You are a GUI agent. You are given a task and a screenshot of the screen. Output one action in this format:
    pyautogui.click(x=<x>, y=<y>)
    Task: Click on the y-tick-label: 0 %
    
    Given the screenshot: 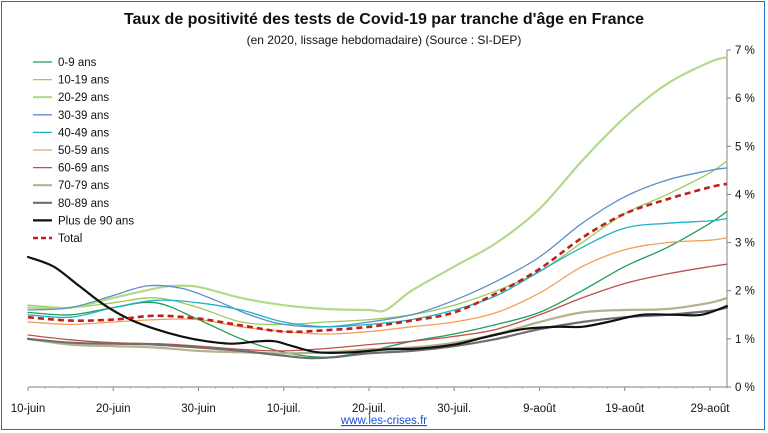 What is the action you would take?
    pyautogui.click(x=745, y=388)
    